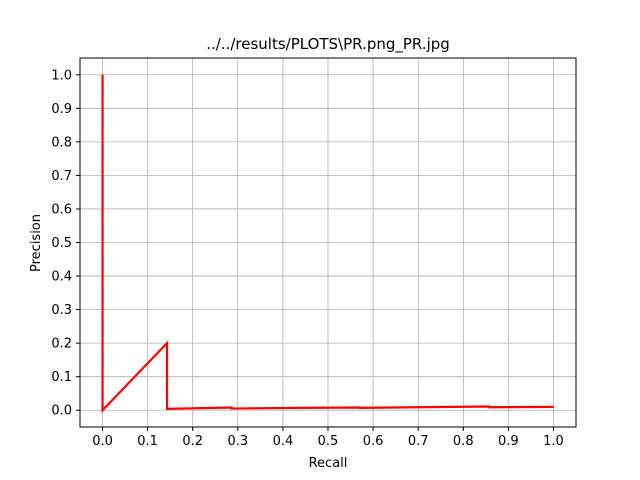 The image size is (640, 480). Describe the element at coordinates (463, 441) in the screenshot. I see `x-tick-label: 0.8` at that location.